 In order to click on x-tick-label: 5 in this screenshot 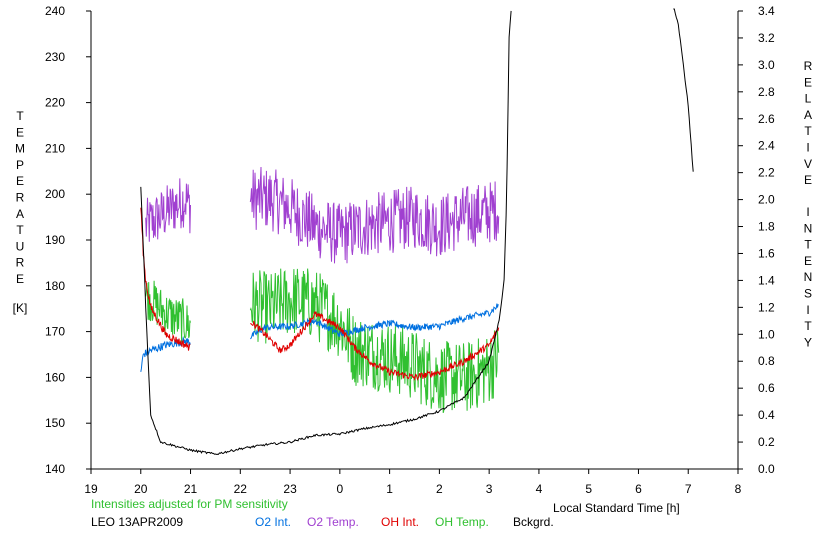, I will do `click(588, 489)`.